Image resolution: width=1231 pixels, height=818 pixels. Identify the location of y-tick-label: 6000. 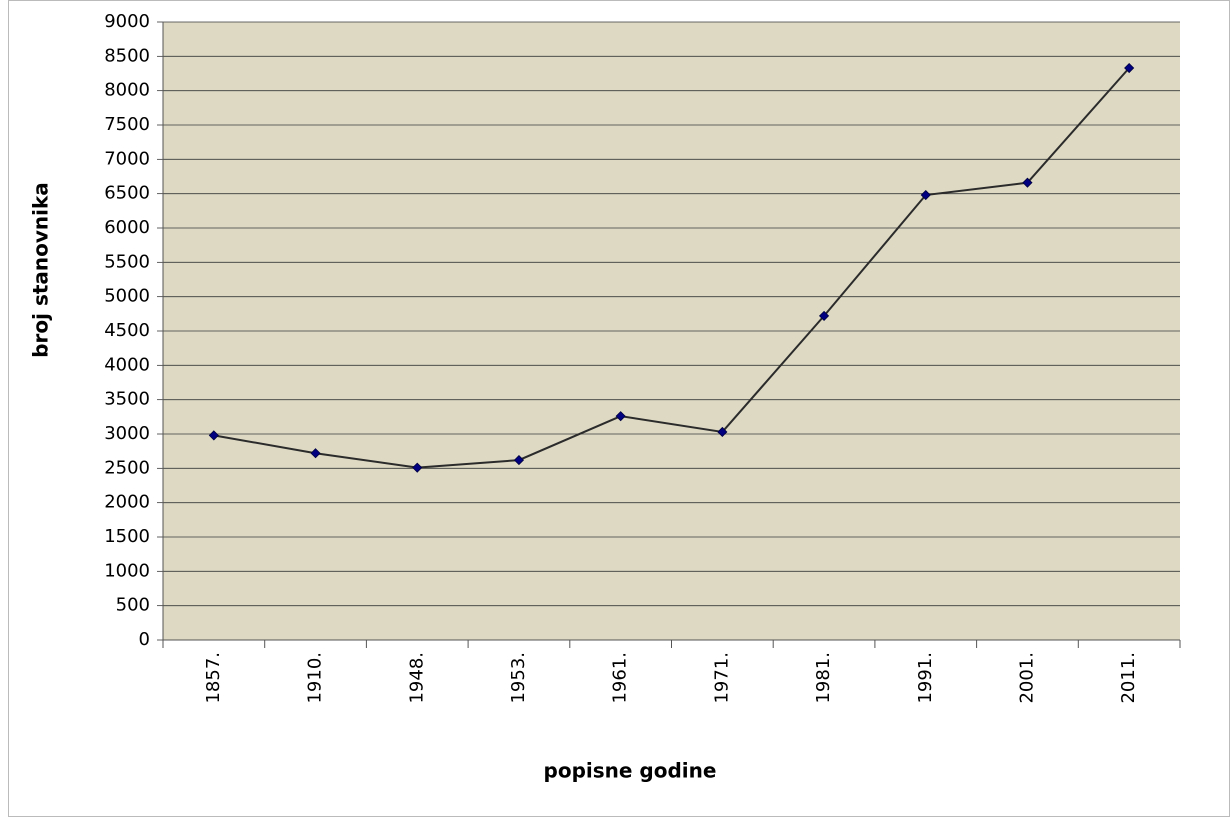
(127, 227).